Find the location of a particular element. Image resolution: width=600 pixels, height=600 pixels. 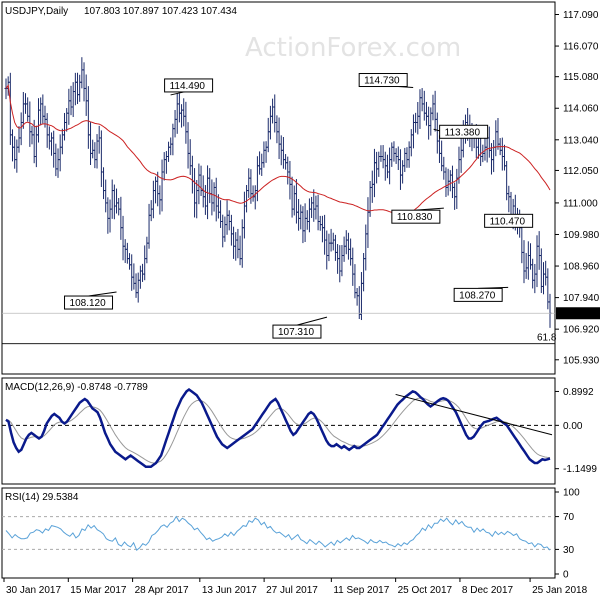

price-tick-label: 115.080 is located at coordinates (581, 77).